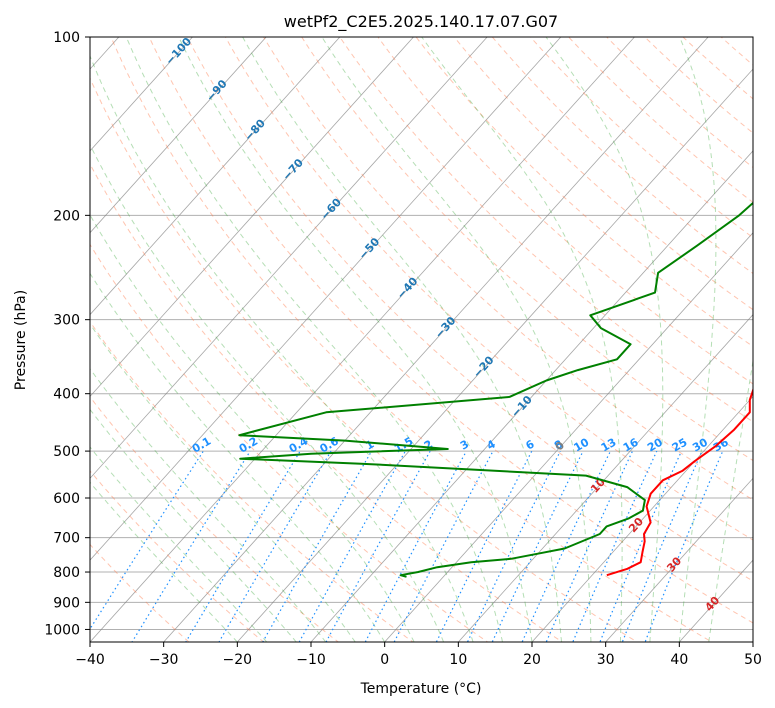 The width and height of the screenshot is (775, 708). I want to click on mixing-ratio-label: 10, so click(581, 444).